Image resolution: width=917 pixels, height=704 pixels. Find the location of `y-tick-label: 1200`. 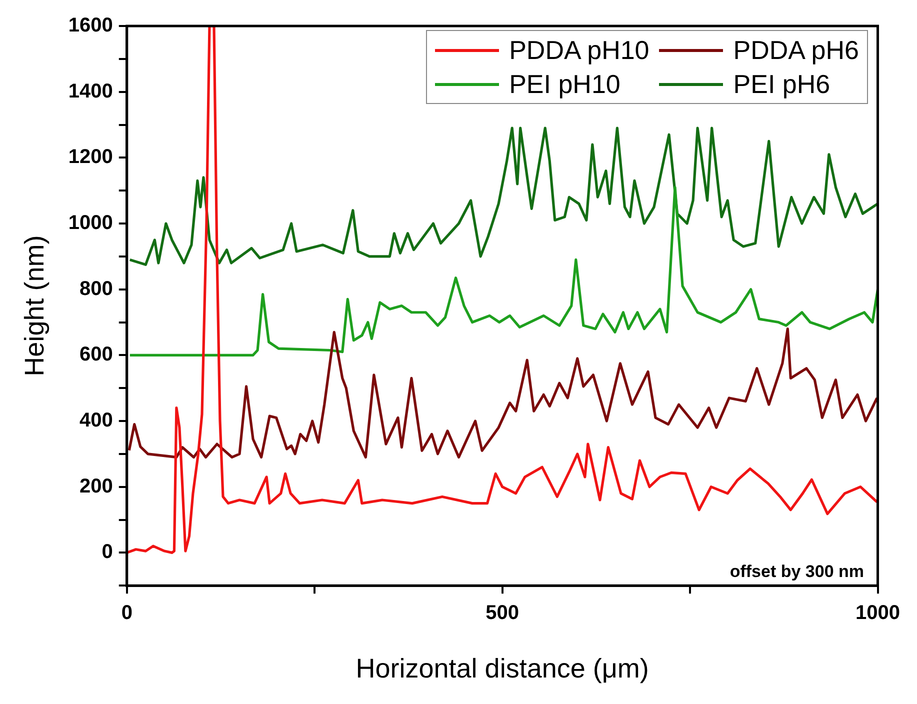

y-tick-label: 1200 is located at coordinates (90, 157).